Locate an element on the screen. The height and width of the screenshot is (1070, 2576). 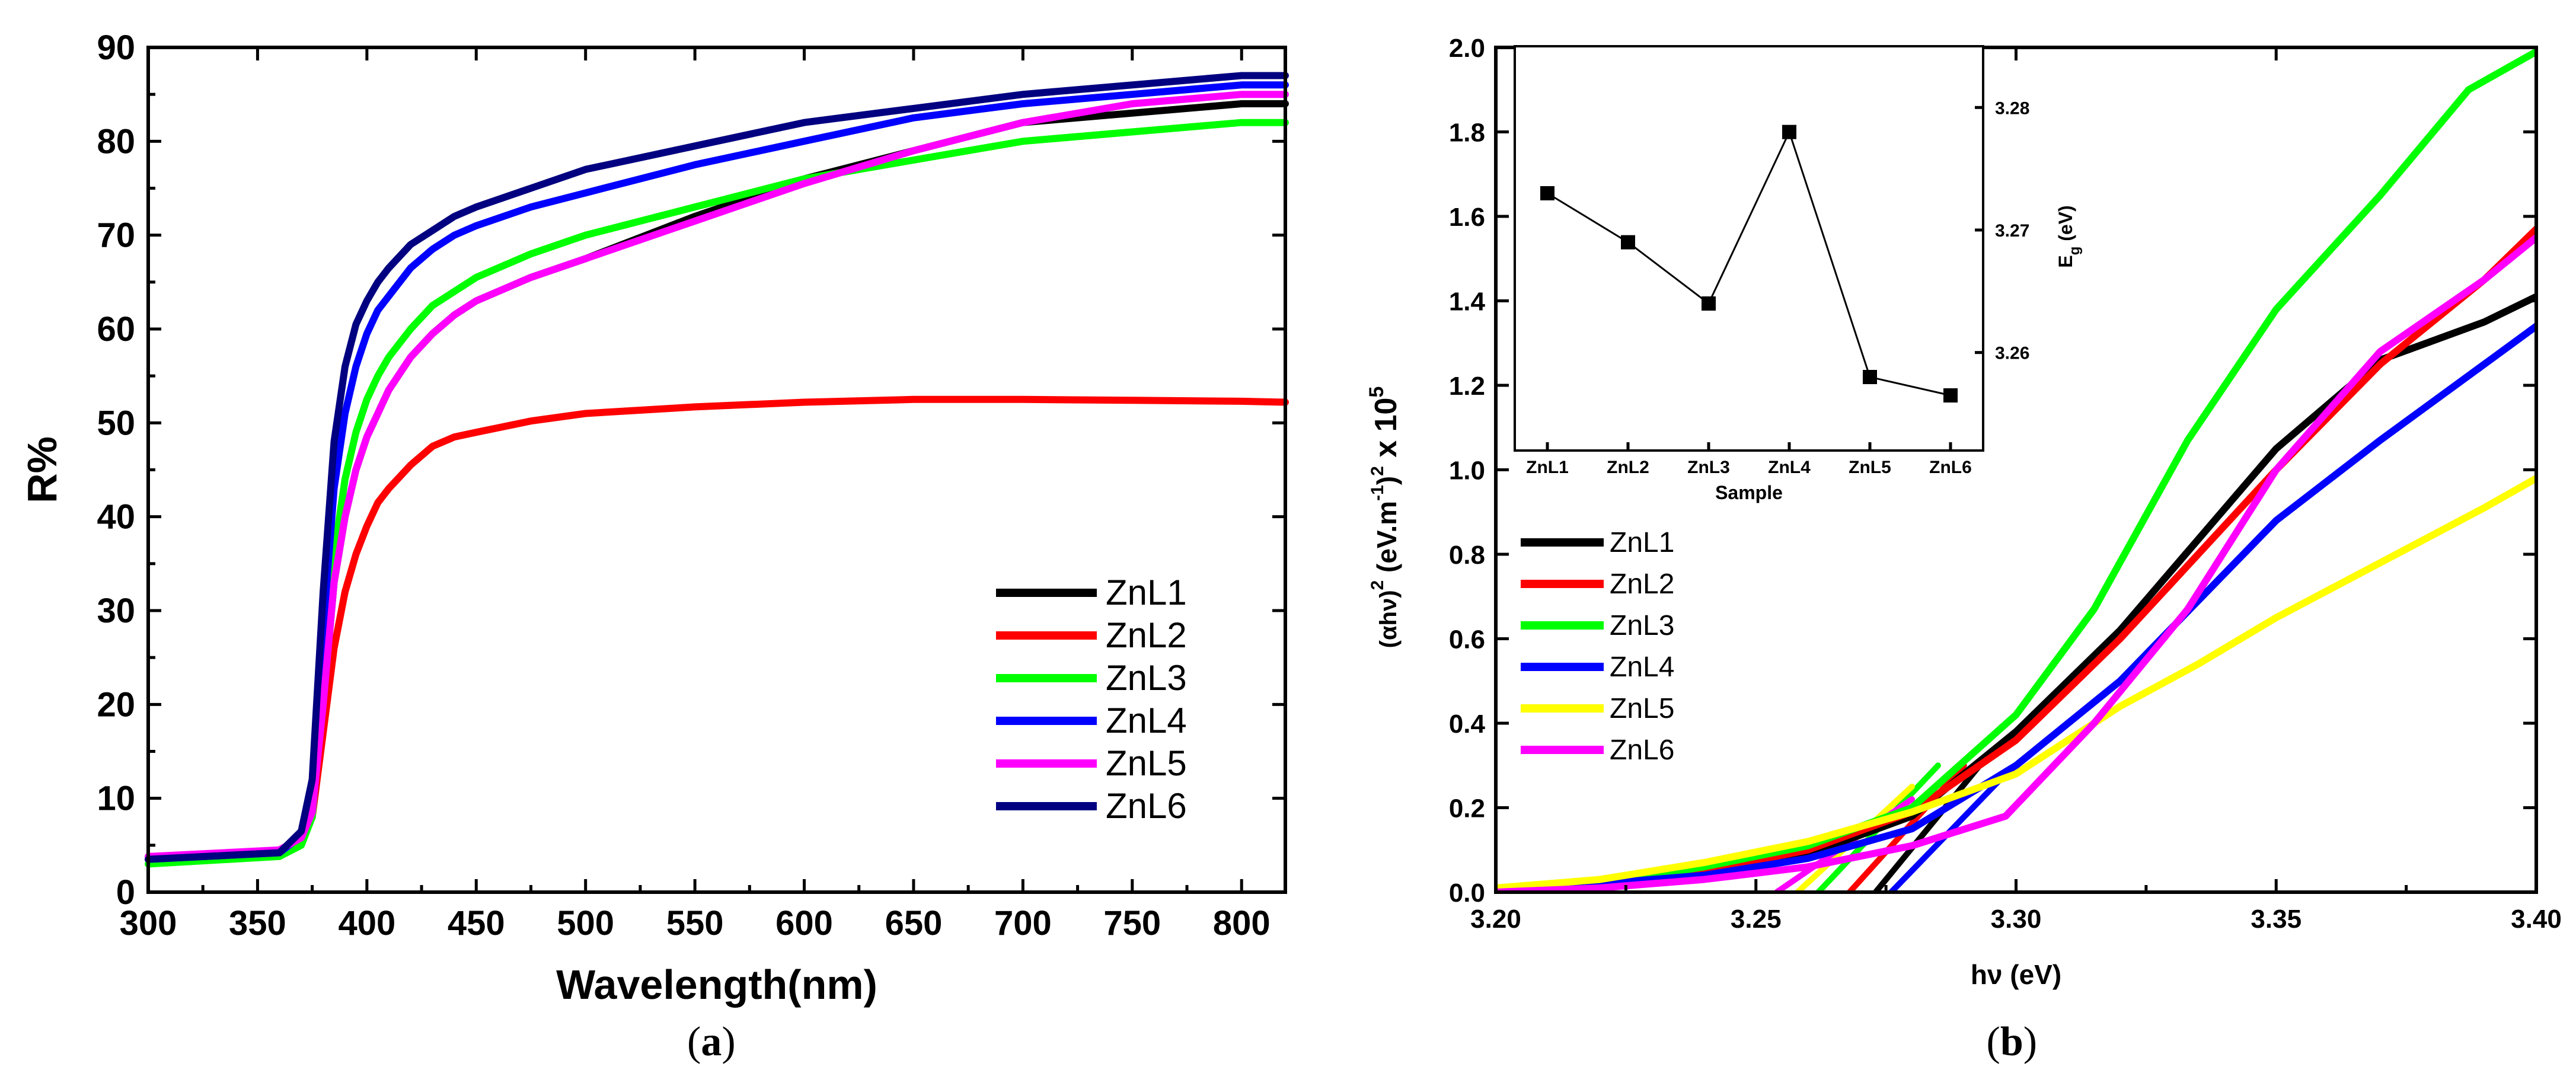
y-tick-label: 10 is located at coordinates (116, 799).